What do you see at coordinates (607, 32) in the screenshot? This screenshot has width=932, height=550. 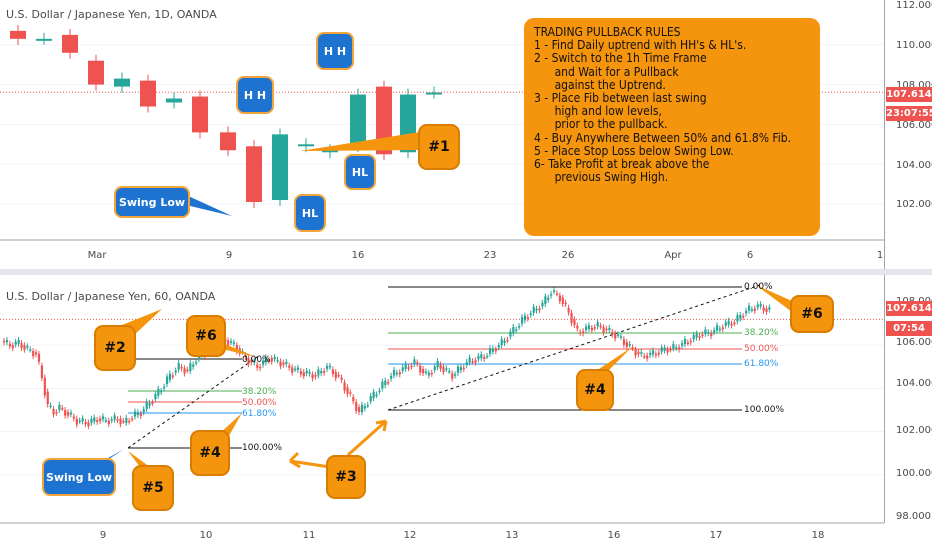 I see `rules-title: TRADING PULLBACK RULES` at bounding box center [607, 32].